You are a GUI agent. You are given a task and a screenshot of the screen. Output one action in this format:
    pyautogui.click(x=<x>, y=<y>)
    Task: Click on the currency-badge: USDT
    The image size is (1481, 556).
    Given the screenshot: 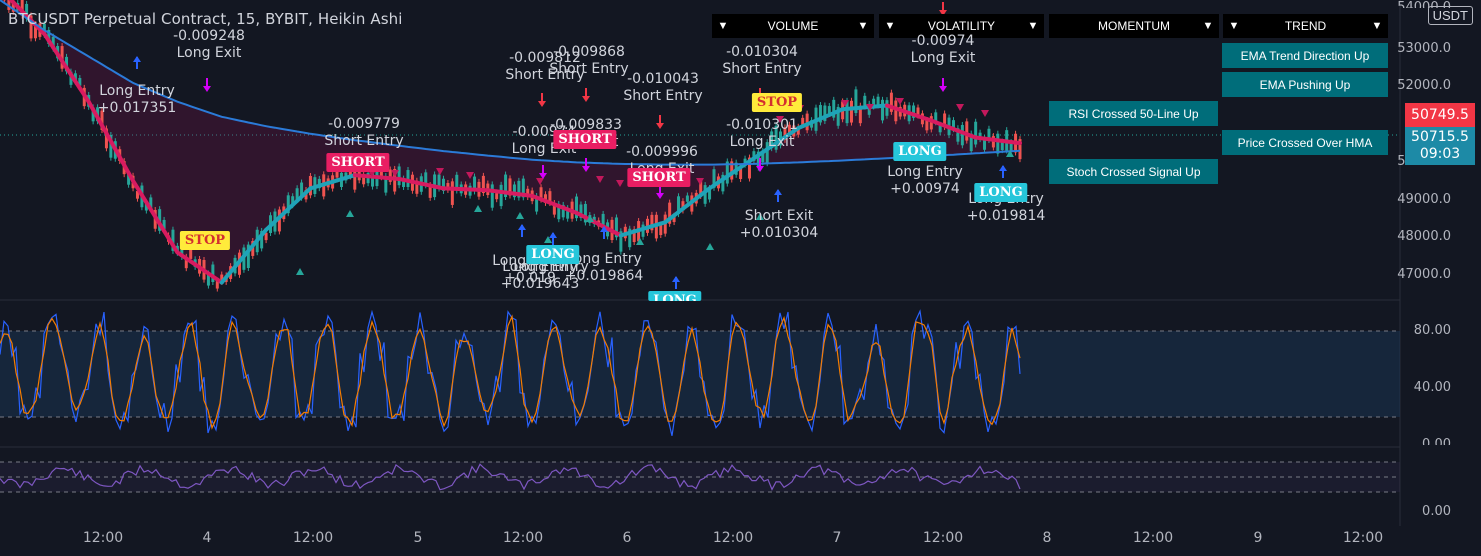 What is the action you would take?
    pyautogui.click(x=1450, y=15)
    